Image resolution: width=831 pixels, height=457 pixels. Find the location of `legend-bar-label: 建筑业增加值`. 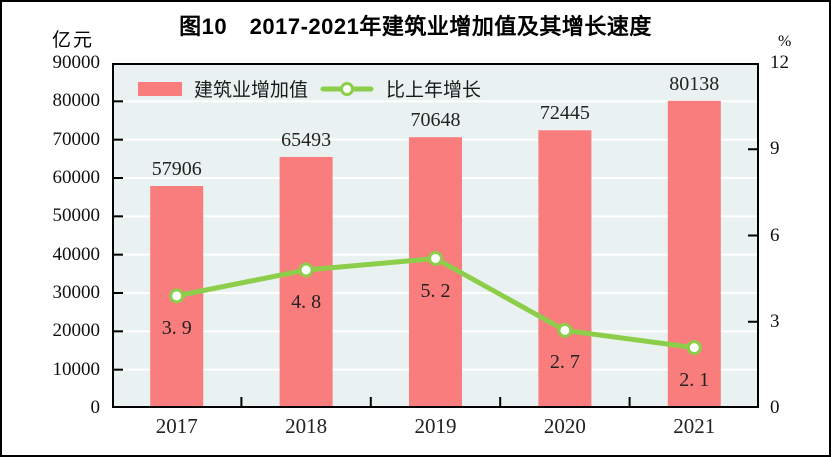

legend-bar-label: 建筑业增加值 is located at coordinates (251, 90).